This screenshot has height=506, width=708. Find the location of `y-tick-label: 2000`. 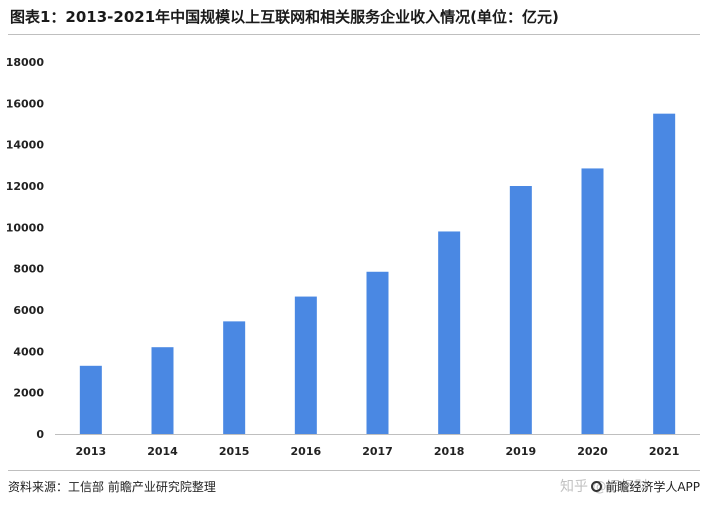

y-tick-label: 2000 is located at coordinates (28, 393).